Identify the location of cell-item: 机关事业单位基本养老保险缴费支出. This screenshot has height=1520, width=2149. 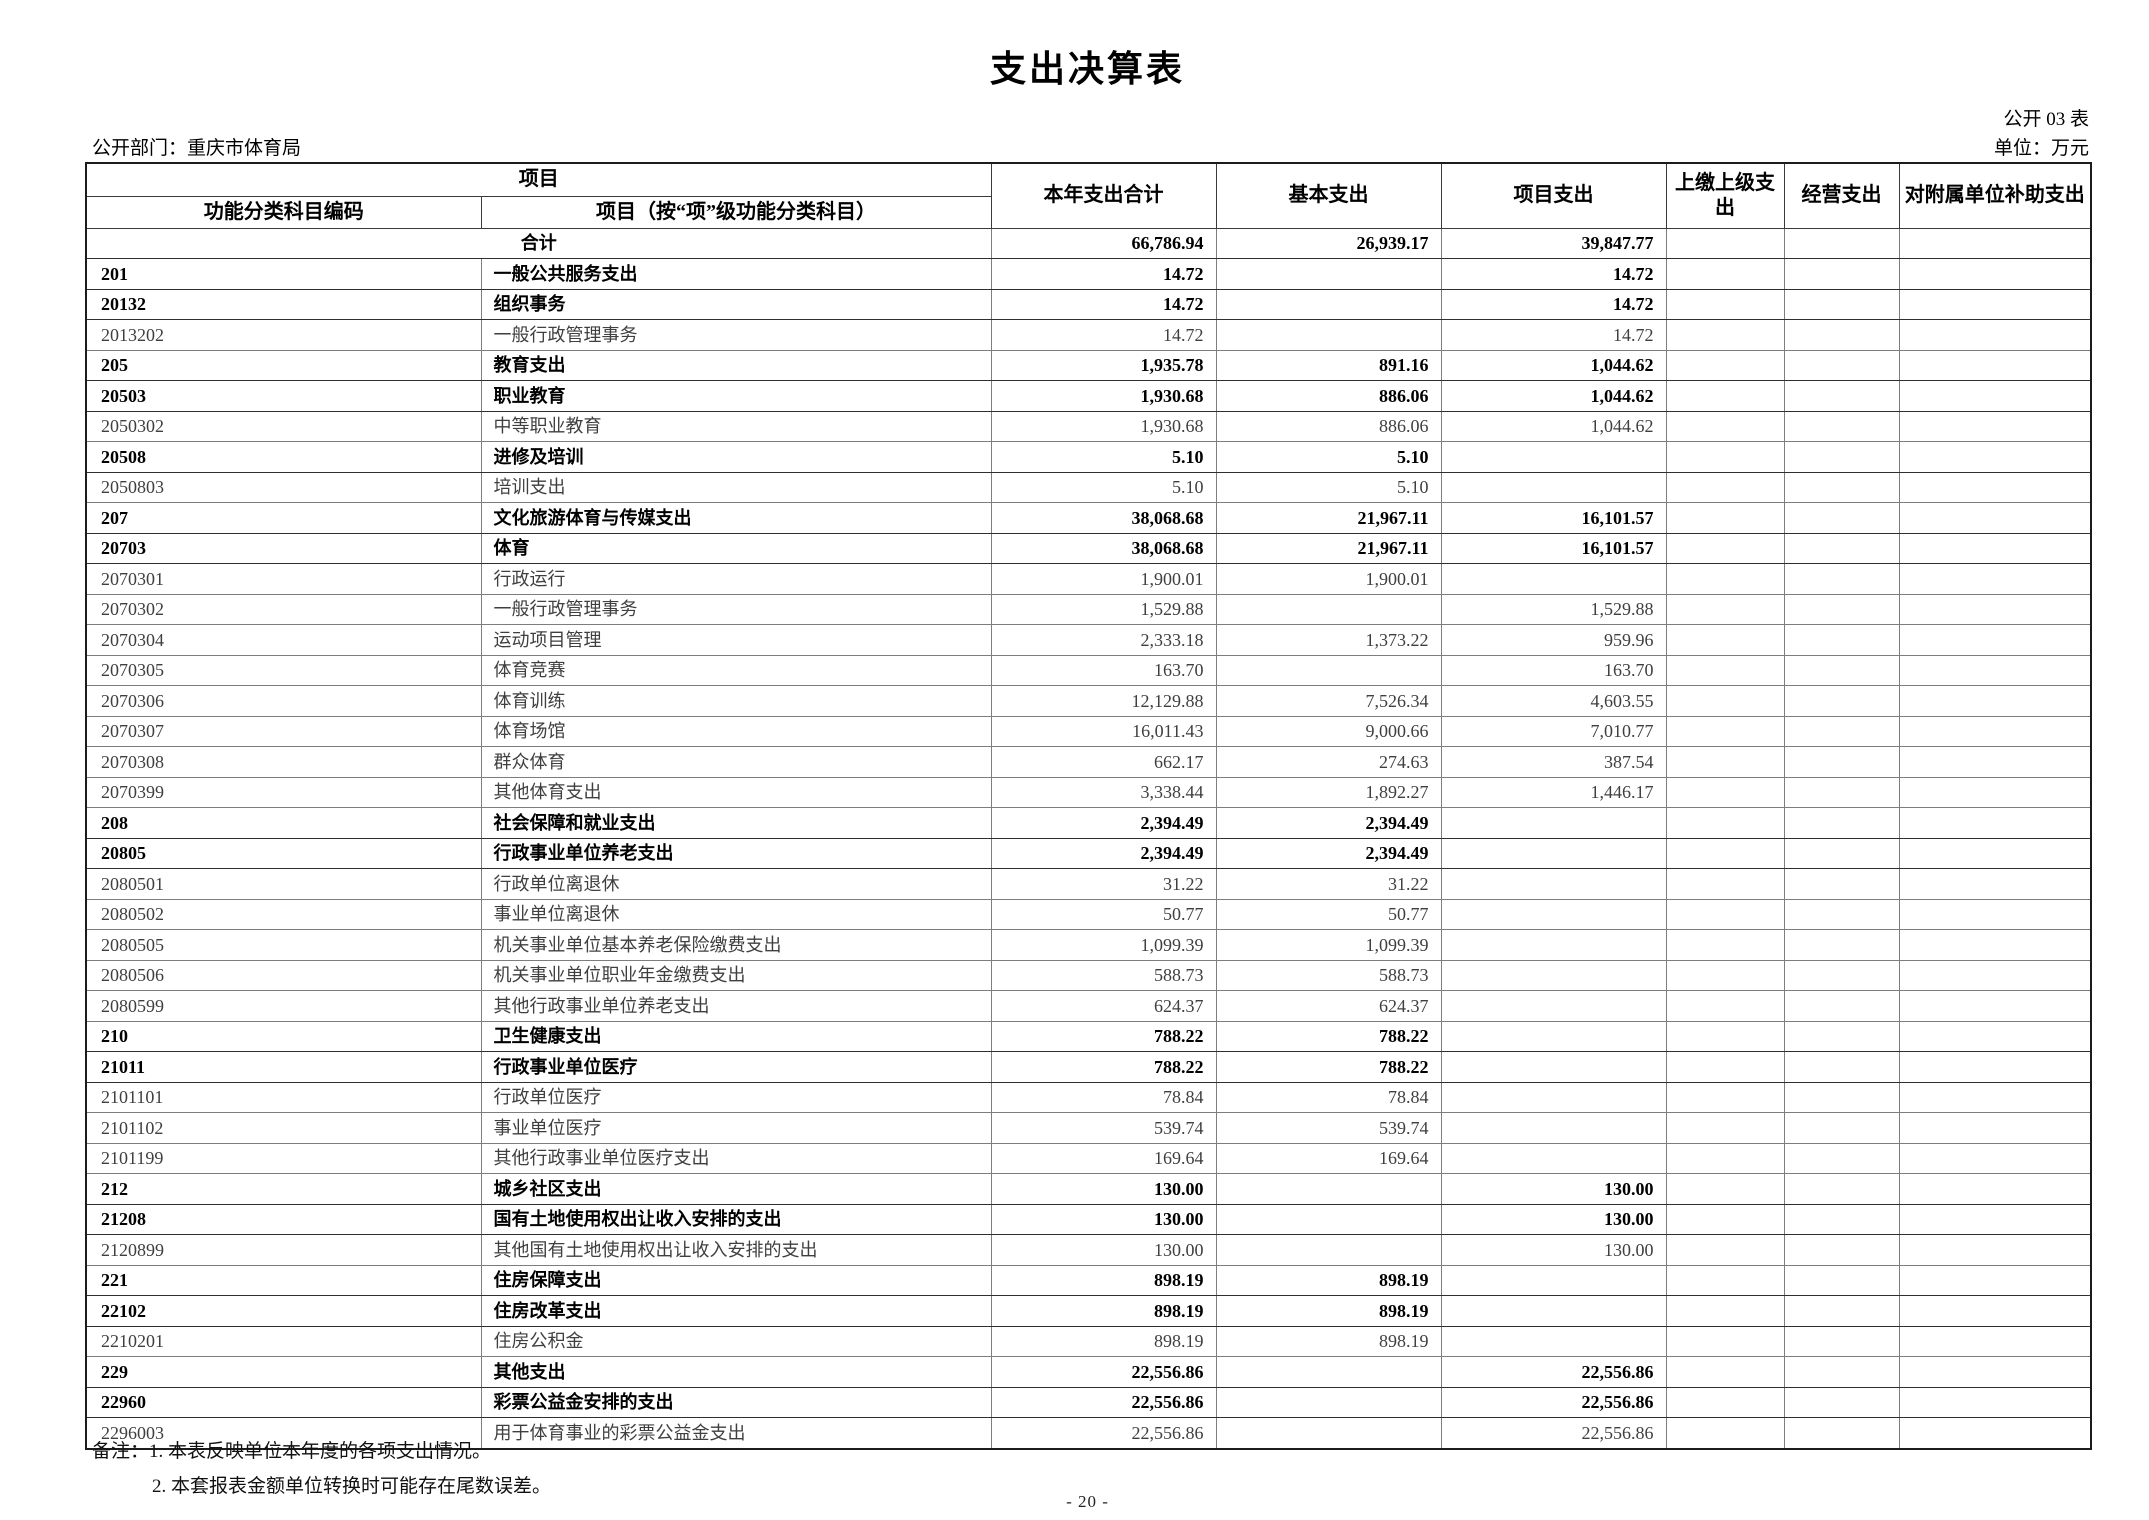
(736, 945).